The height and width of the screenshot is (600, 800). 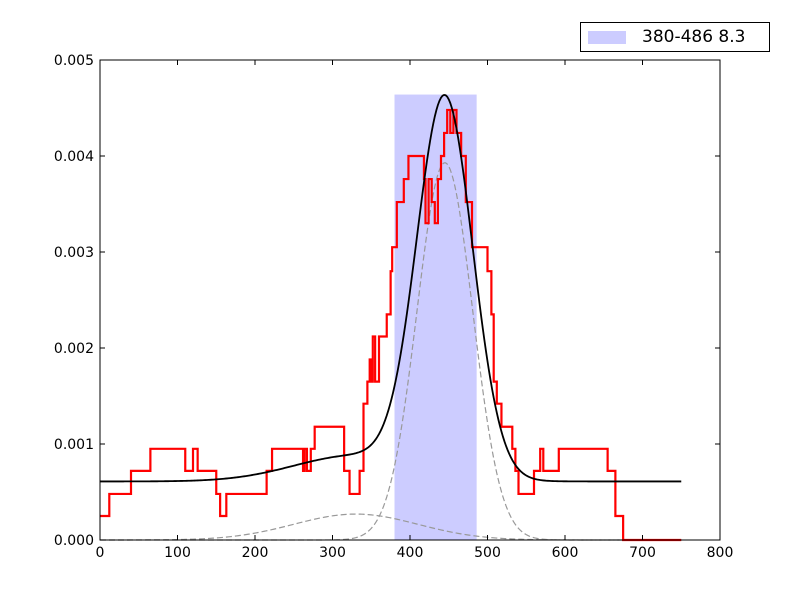 What do you see at coordinates (177, 553) in the screenshot?
I see `x-tick-label: 100` at bounding box center [177, 553].